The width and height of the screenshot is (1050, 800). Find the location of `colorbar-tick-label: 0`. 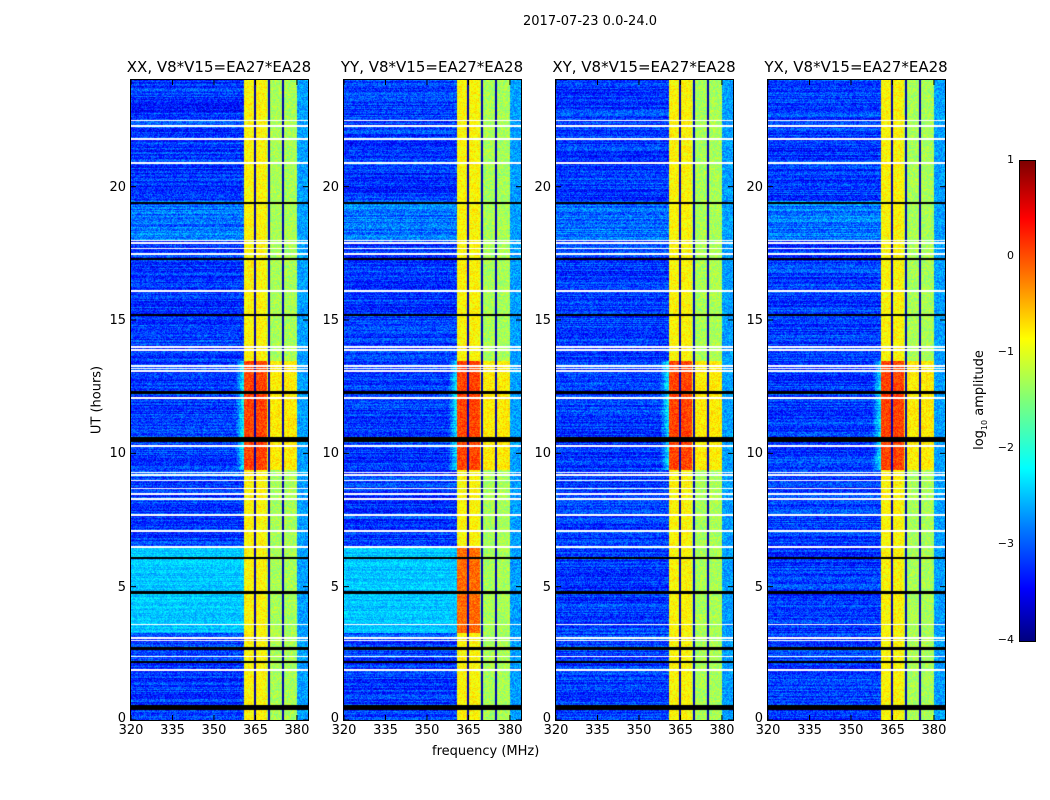

colorbar-tick-label: 0 is located at coordinates (1010, 255).